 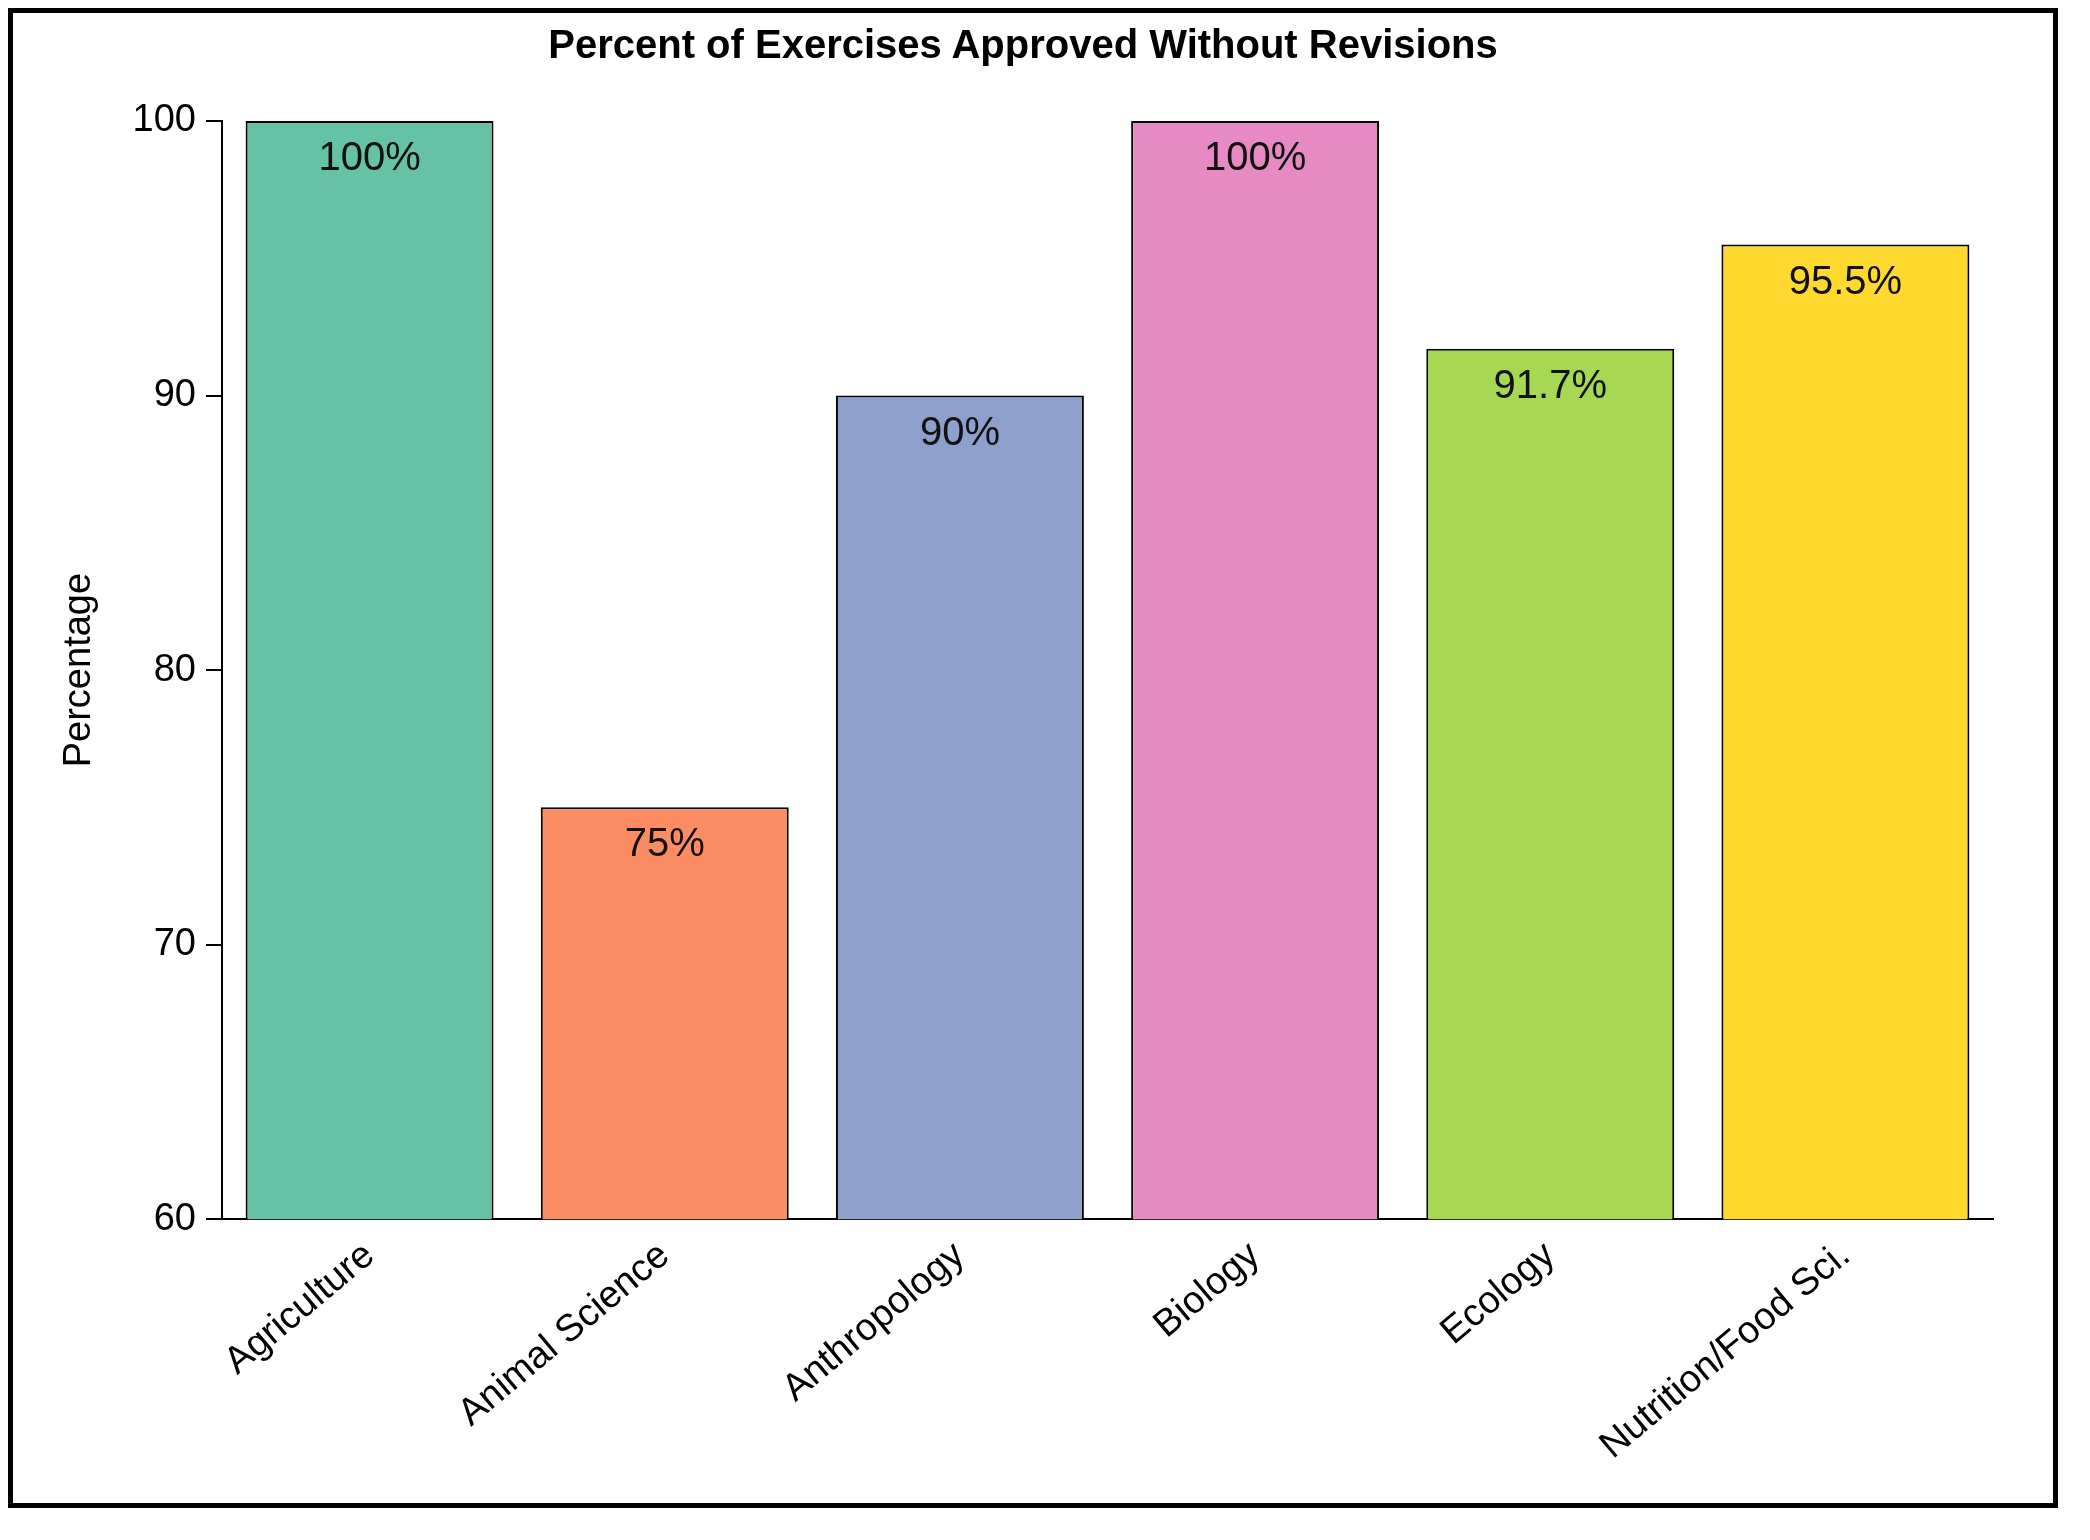 What do you see at coordinates (174, 1216) in the screenshot?
I see `y-tick-label: 60` at bounding box center [174, 1216].